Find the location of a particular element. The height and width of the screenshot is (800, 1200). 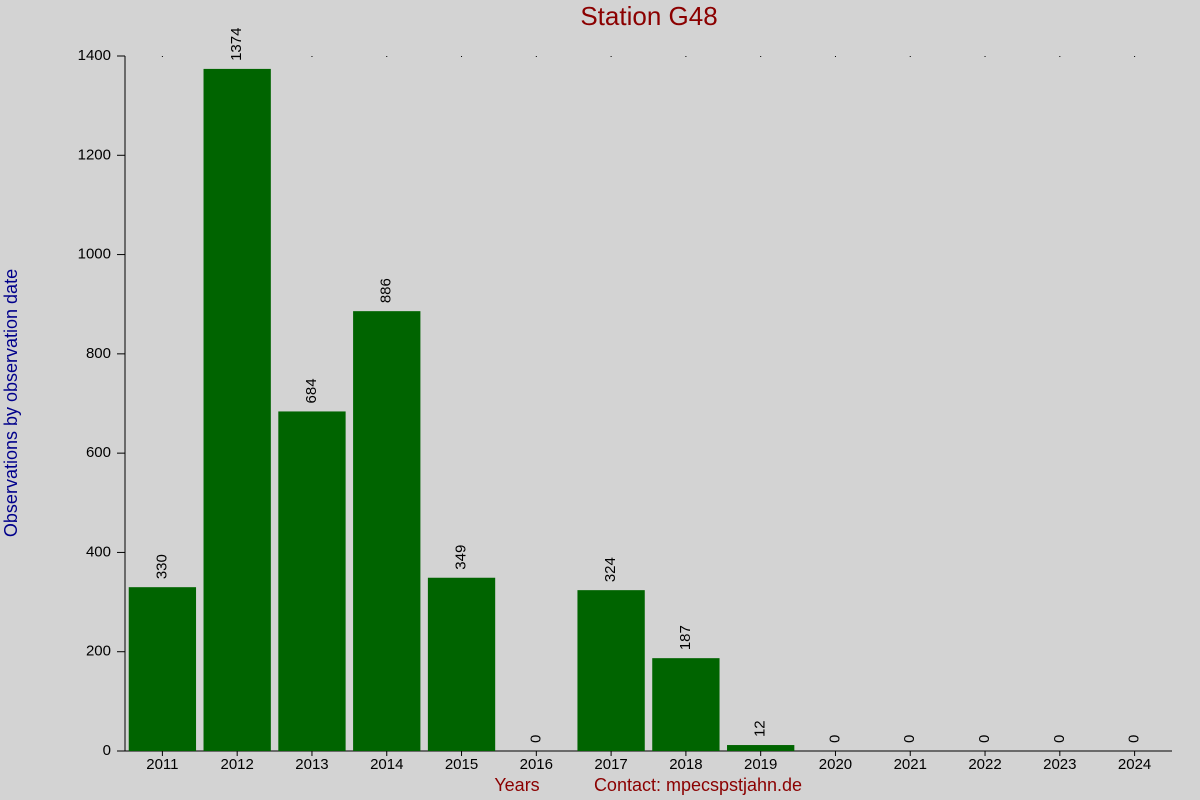

x-tick-label: 2015 is located at coordinates (461, 764).